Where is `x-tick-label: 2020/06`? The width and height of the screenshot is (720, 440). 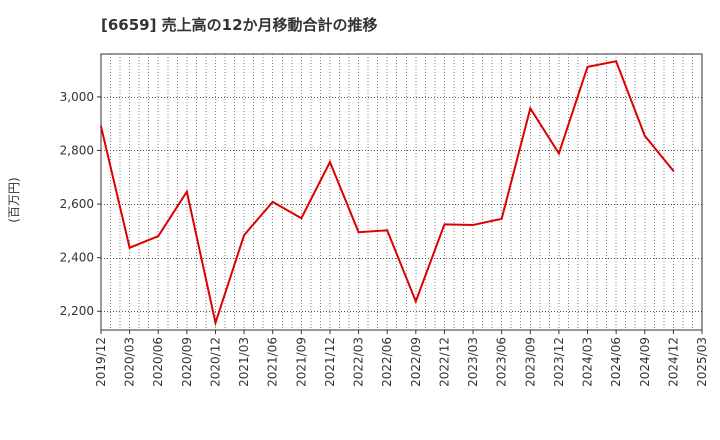 x-tick-label: 2020/06 is located at coordinates (158, 362).